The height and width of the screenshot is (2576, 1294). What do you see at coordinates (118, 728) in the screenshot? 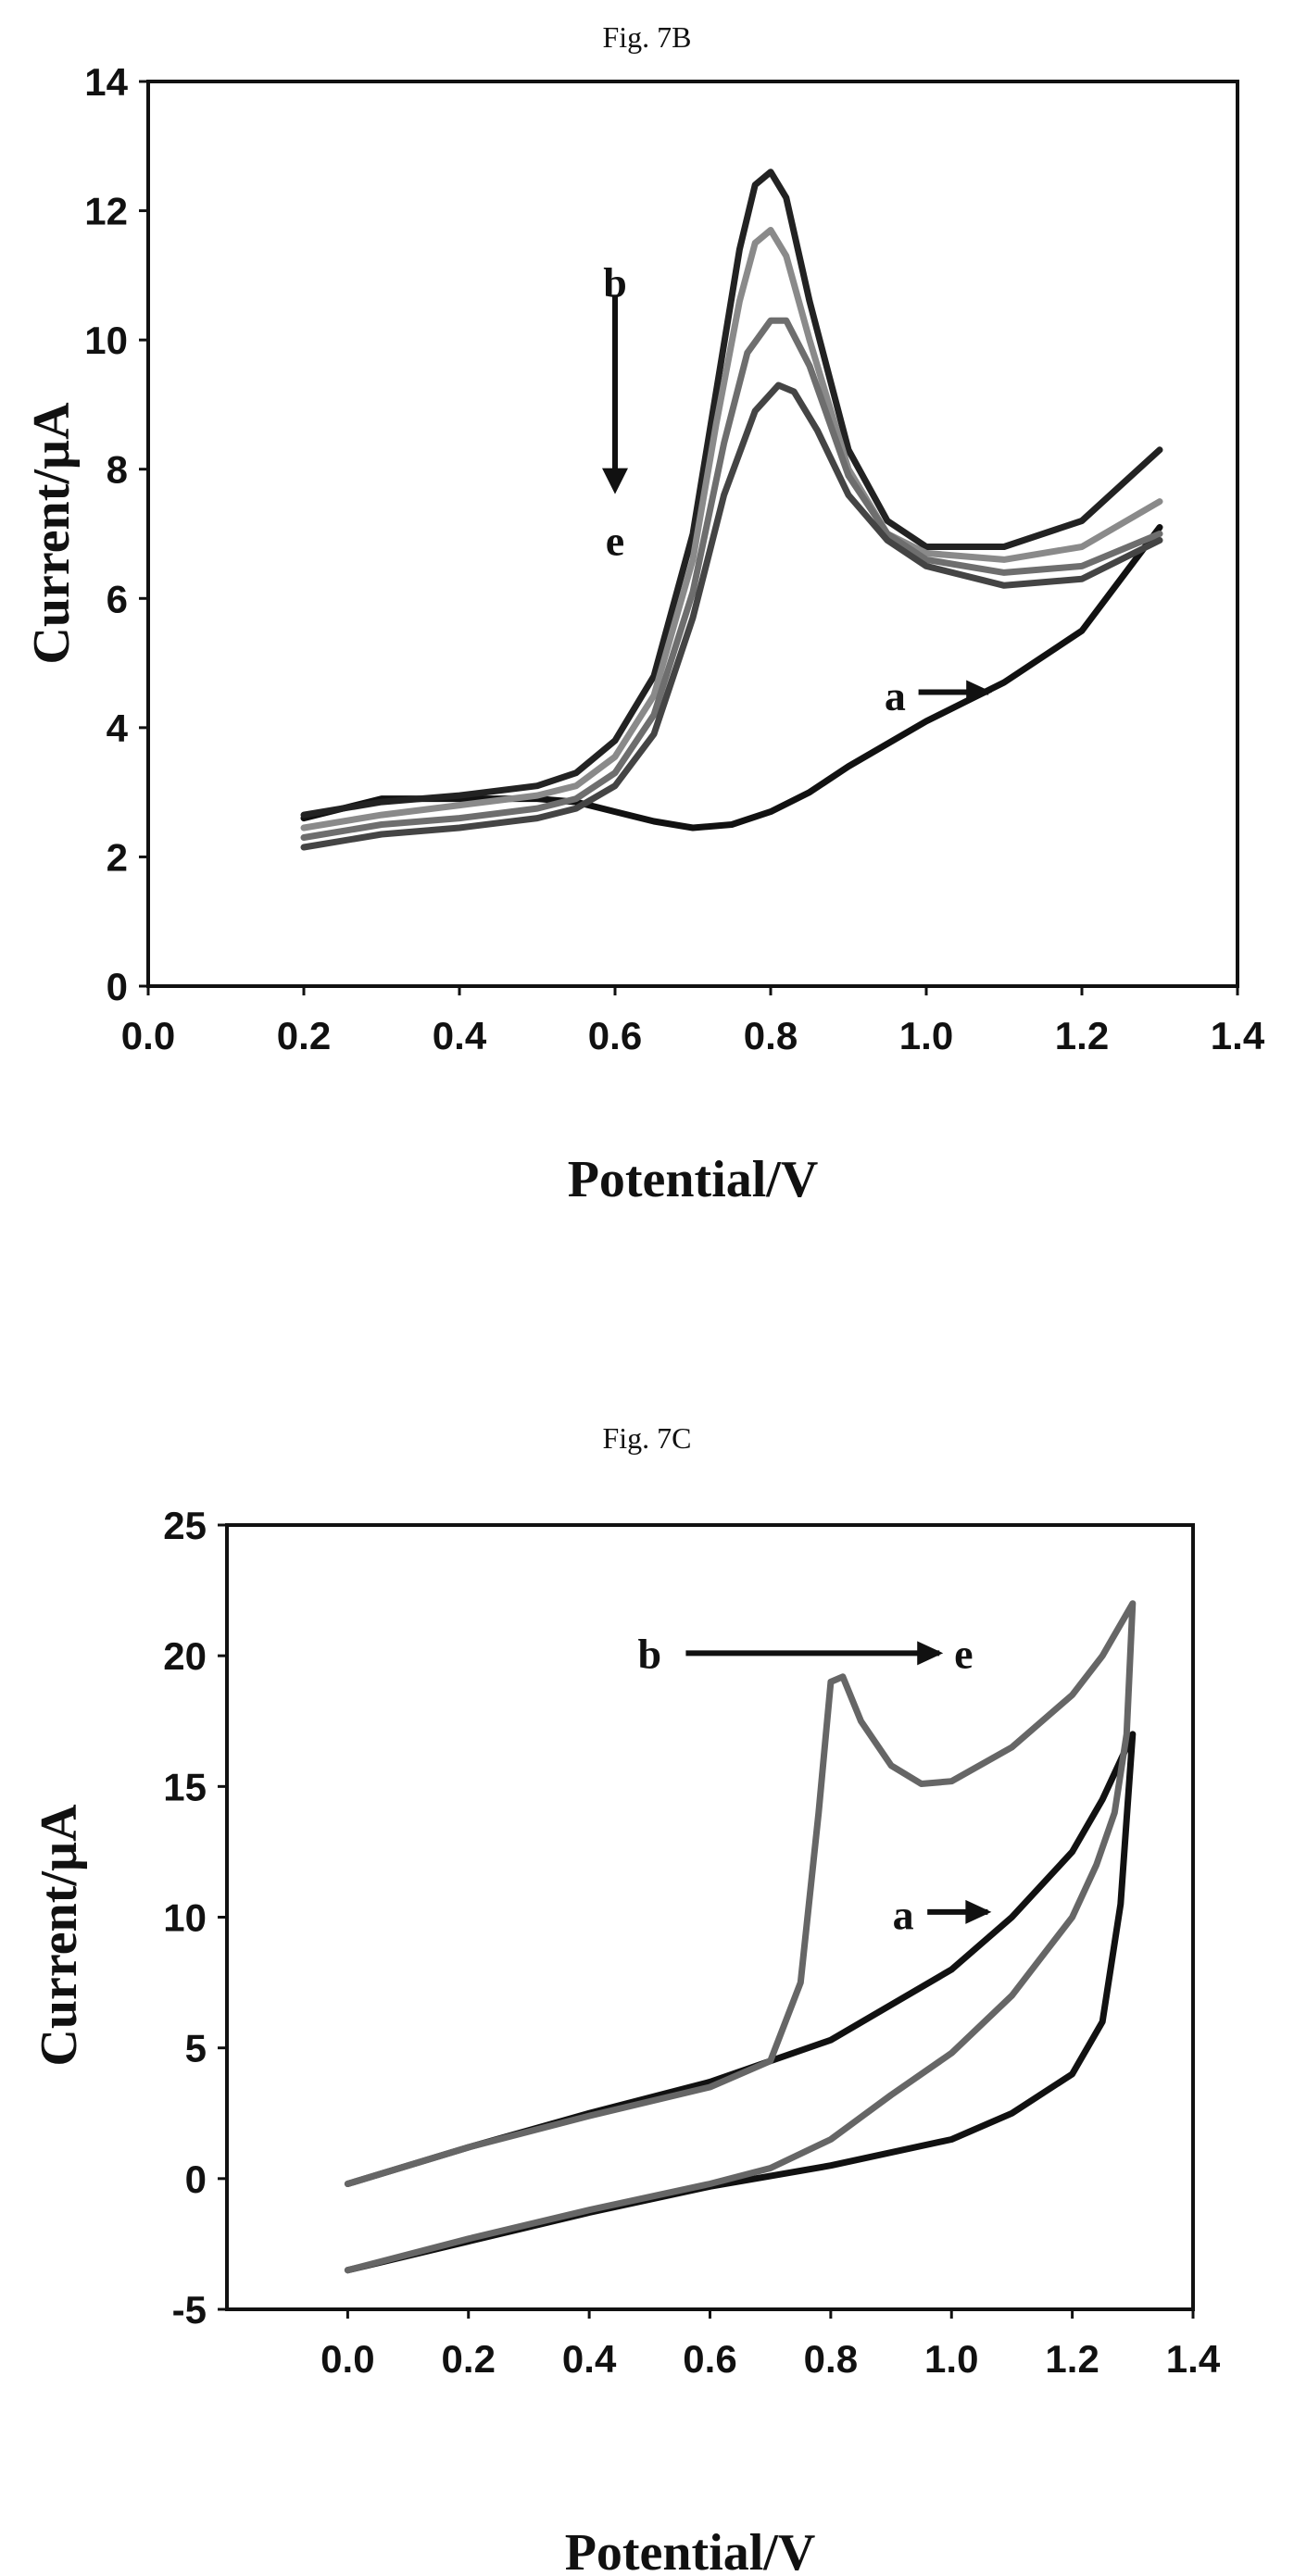
I see `y-tick-label: 4` at bounding box center [118, 728].